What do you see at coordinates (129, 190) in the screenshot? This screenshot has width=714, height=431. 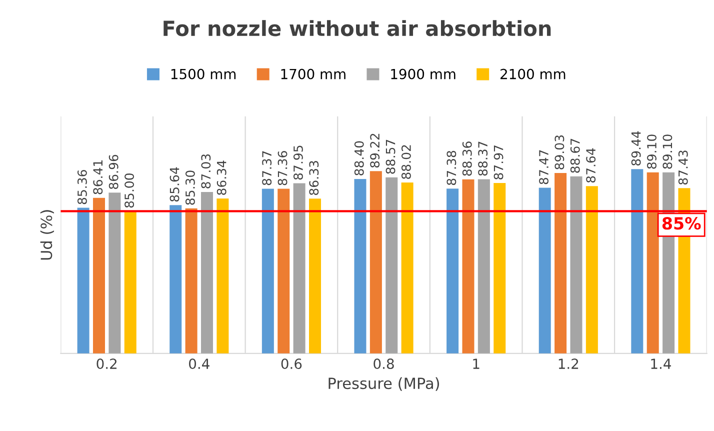 I see `data-label: 85.00` at bounding box center [129, 190].